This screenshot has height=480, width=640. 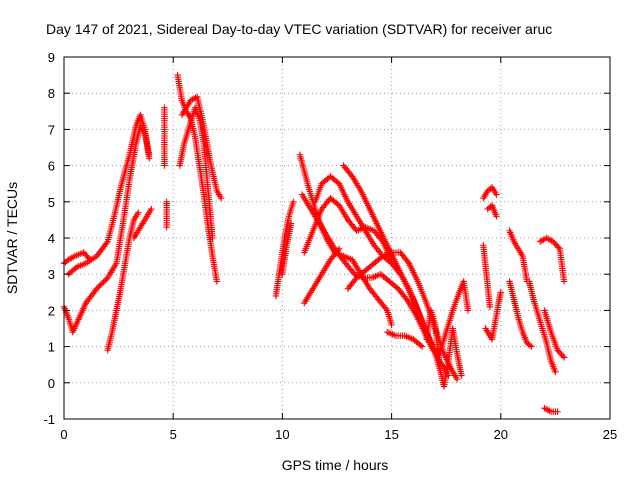 I want to click on x-tick-label: 15, so click(x=391, y=434).